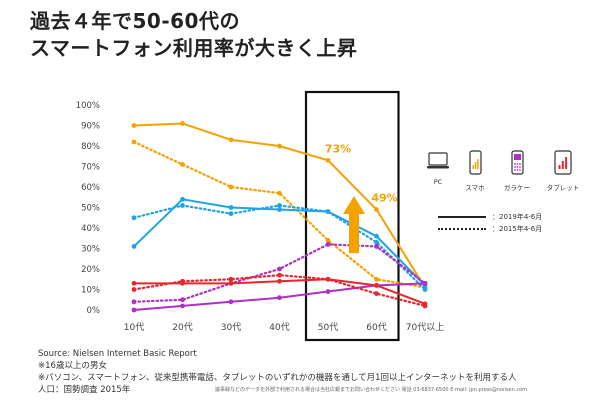 This screenshot has width=600, height=400. I want to click on smartphone-icon, so click(475, 162).